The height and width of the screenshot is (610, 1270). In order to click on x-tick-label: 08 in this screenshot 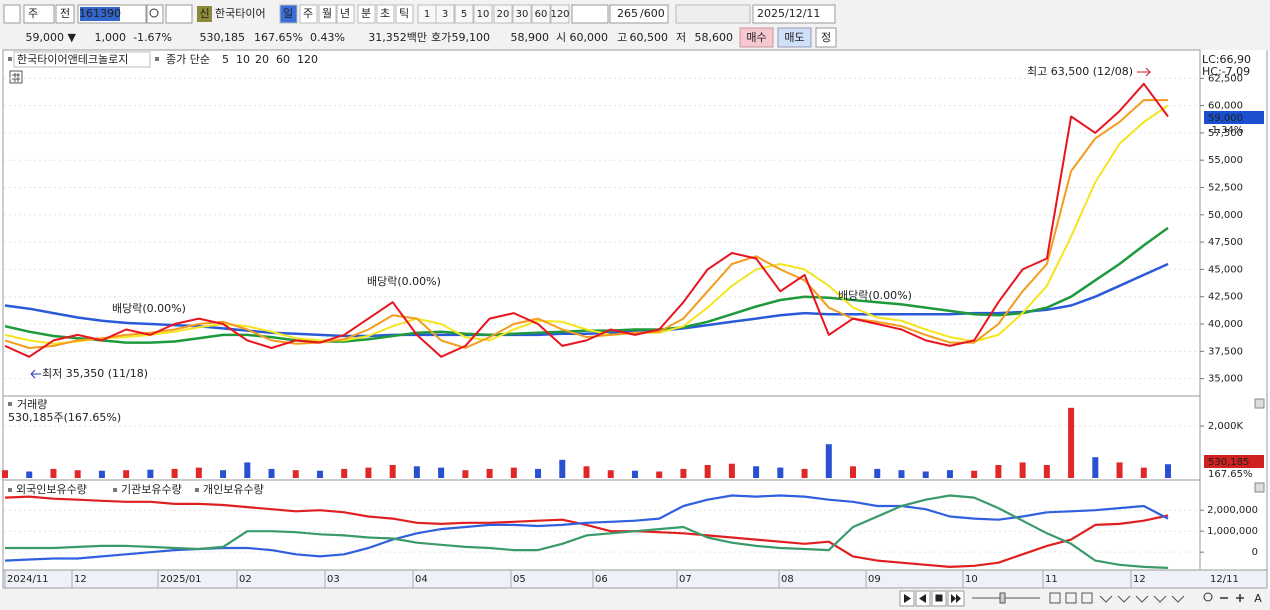, I will do `click(787, 579)`.